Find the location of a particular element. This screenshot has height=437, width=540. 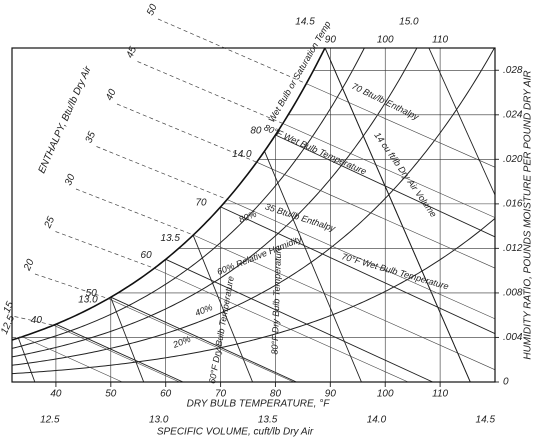

annotation: 80°F Dry Bulb Temperature is located at coordinates (276, 299).